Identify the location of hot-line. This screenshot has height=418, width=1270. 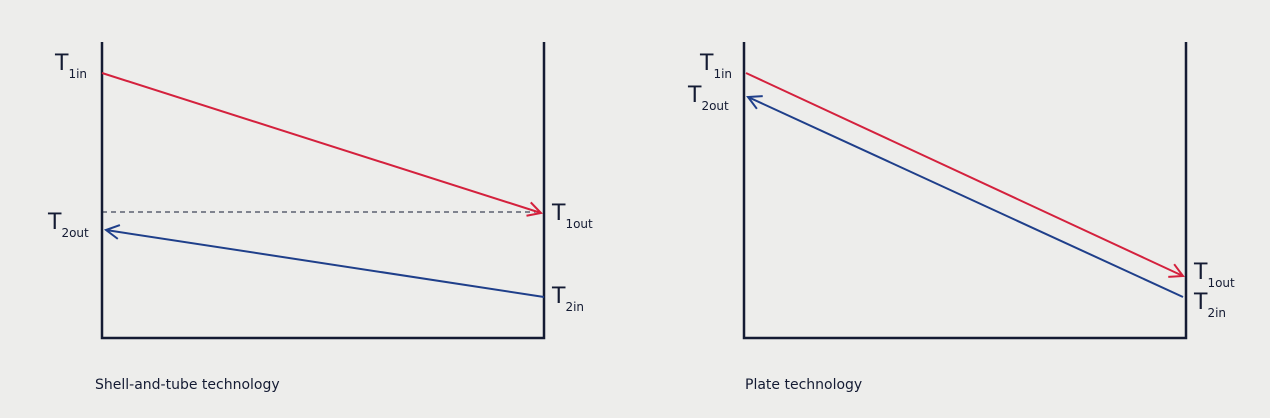
(321, 142).